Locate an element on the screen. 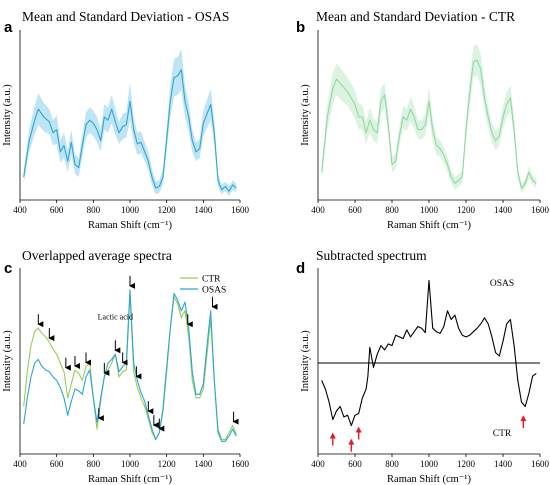  series-line-osas is located at coordinates (130, 365).